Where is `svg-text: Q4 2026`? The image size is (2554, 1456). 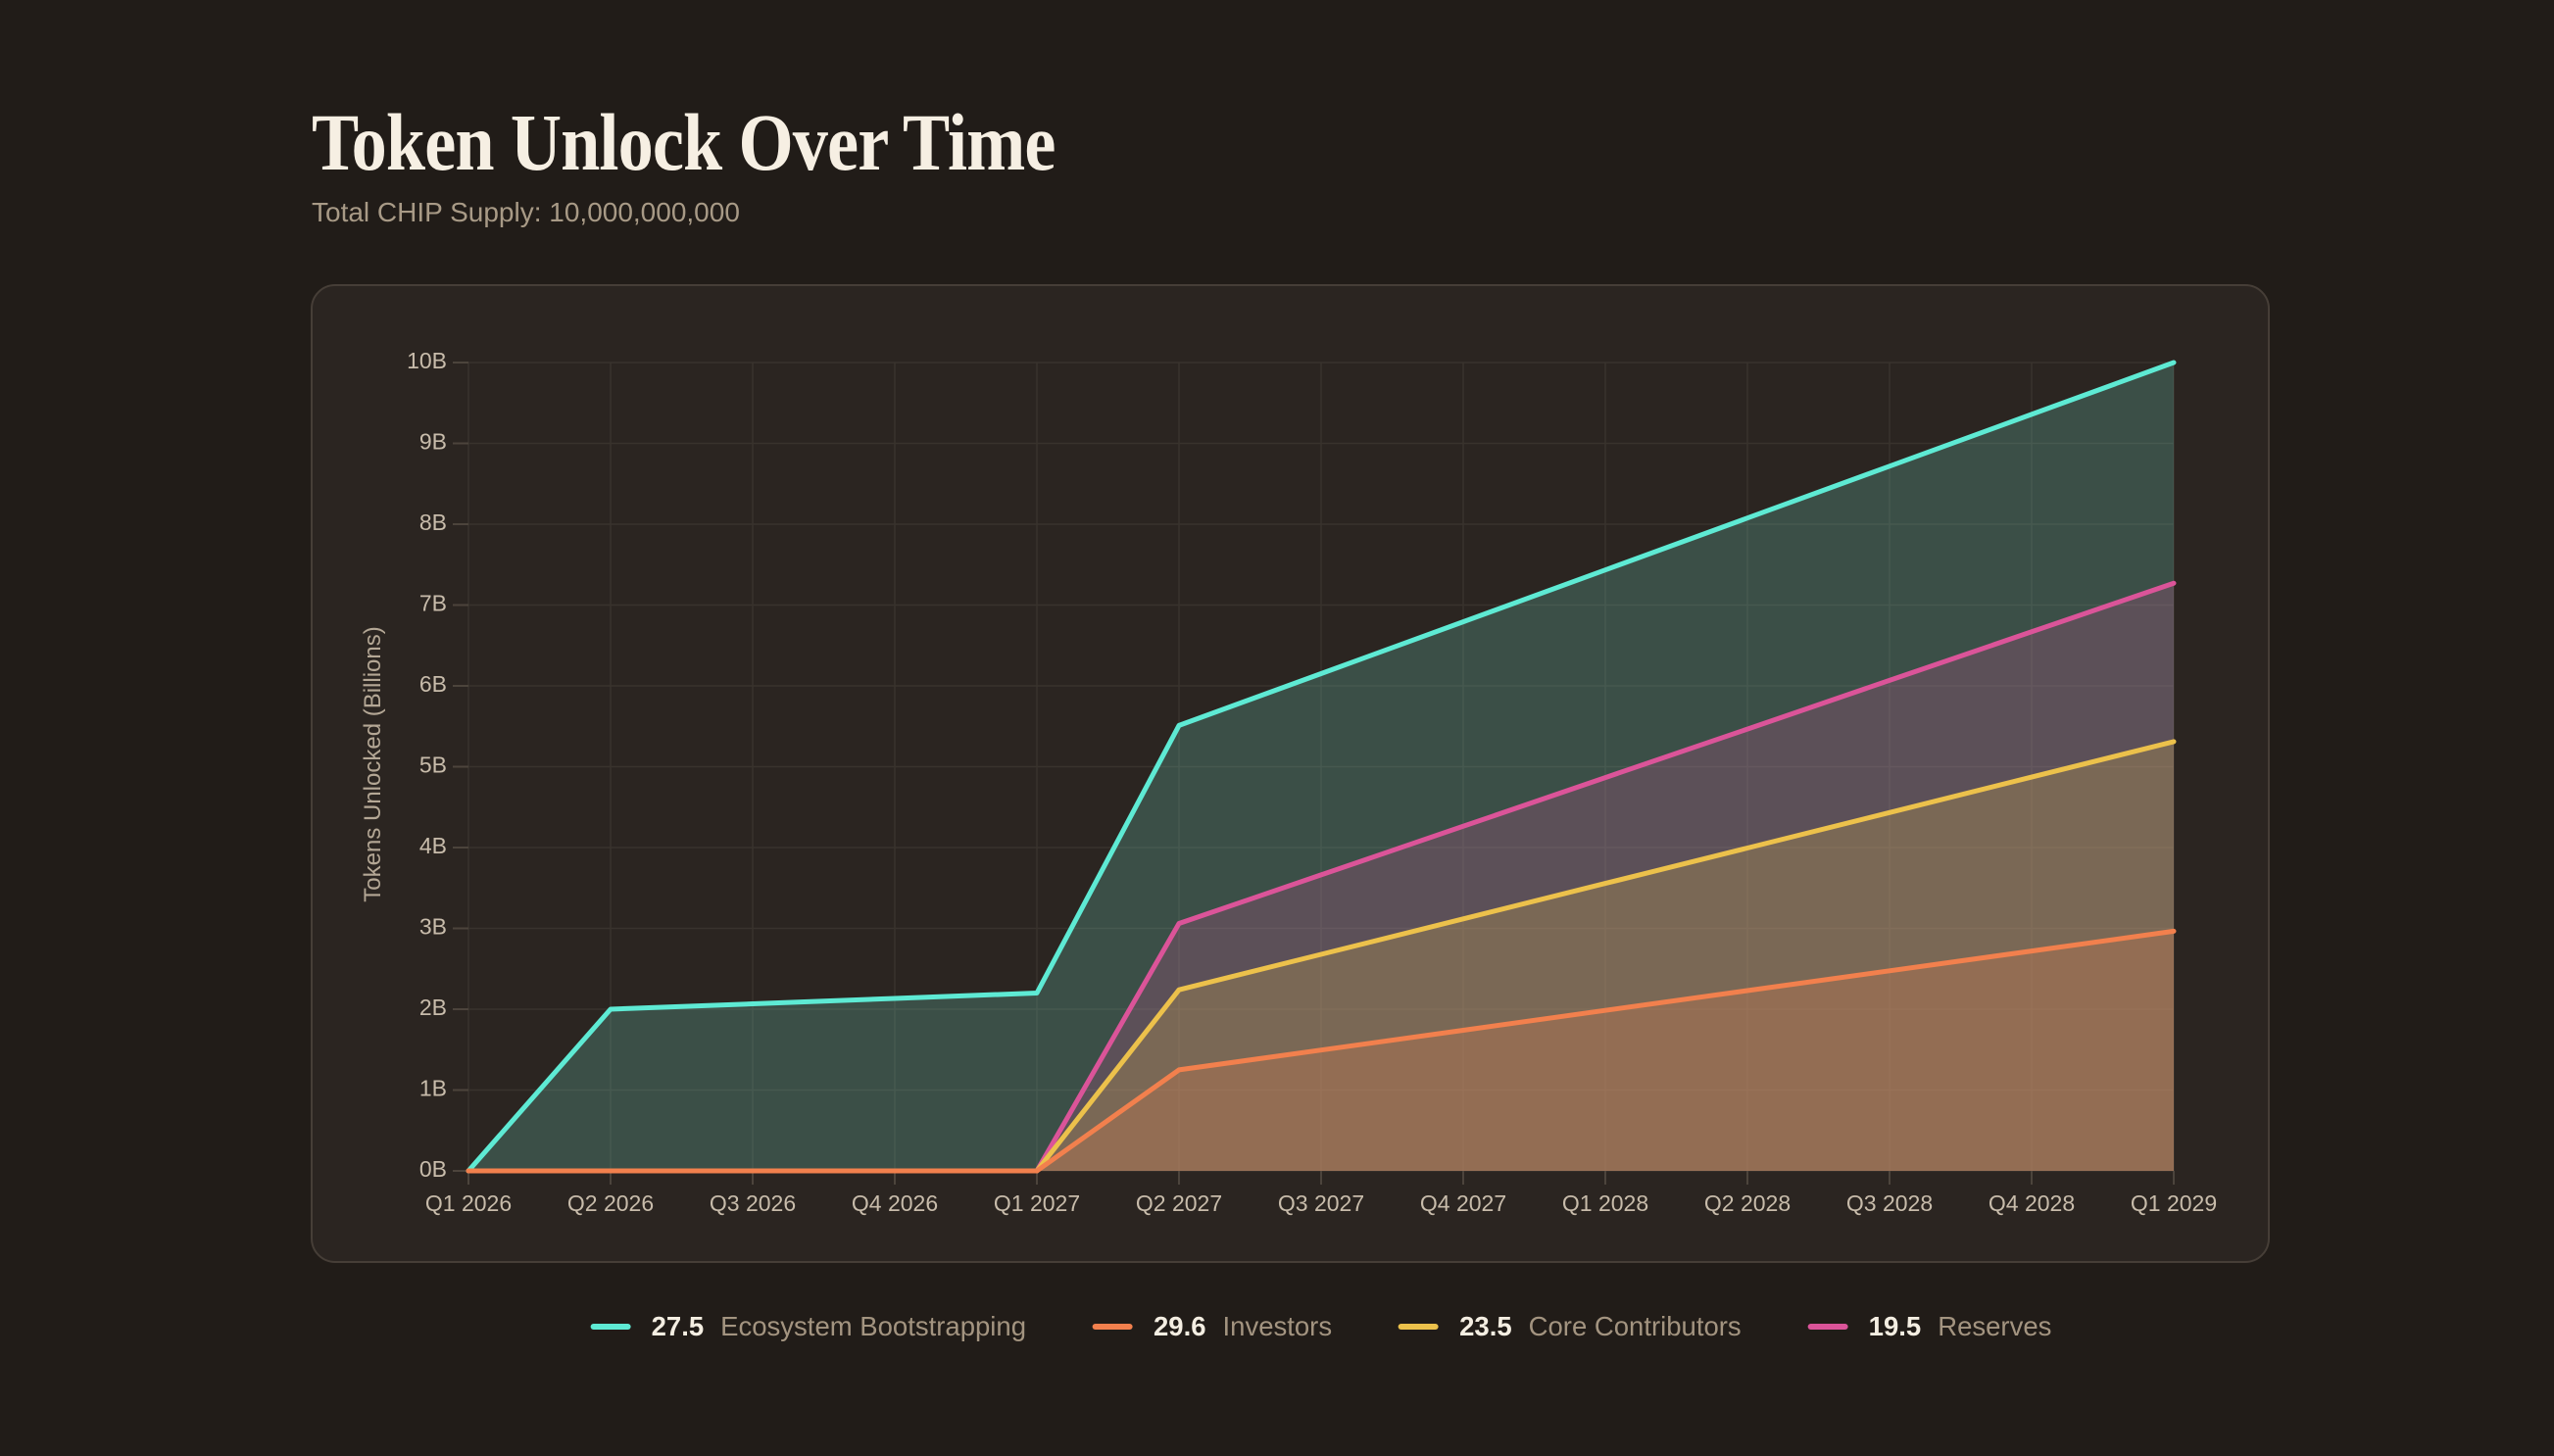
svg-text: Q4 2026 is located at coordinates (895, 1203).